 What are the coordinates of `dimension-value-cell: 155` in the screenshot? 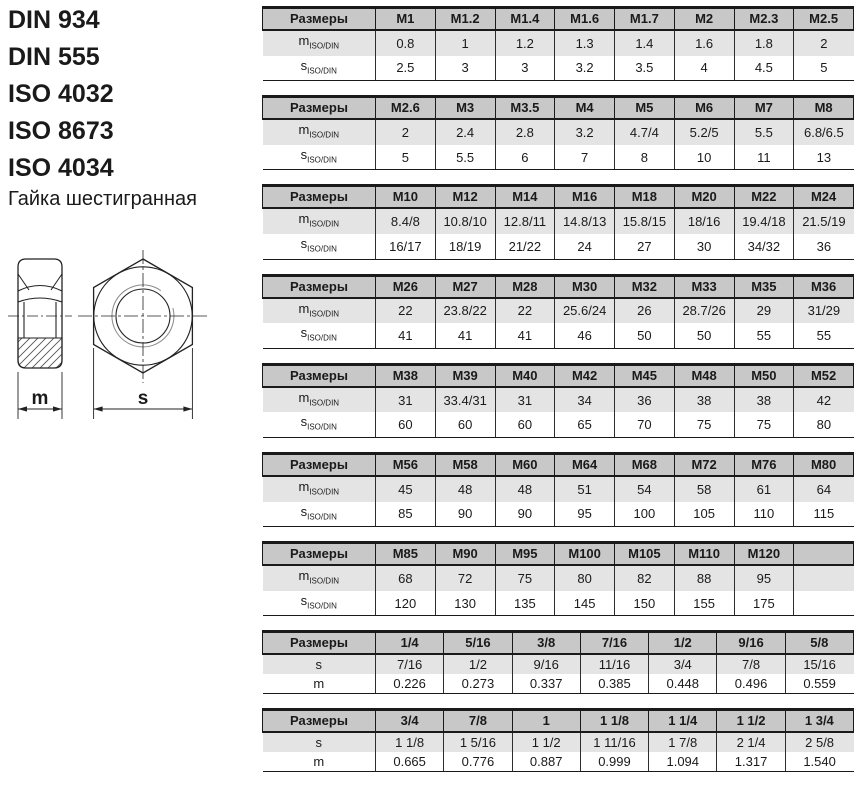 It's located at (704, 603).